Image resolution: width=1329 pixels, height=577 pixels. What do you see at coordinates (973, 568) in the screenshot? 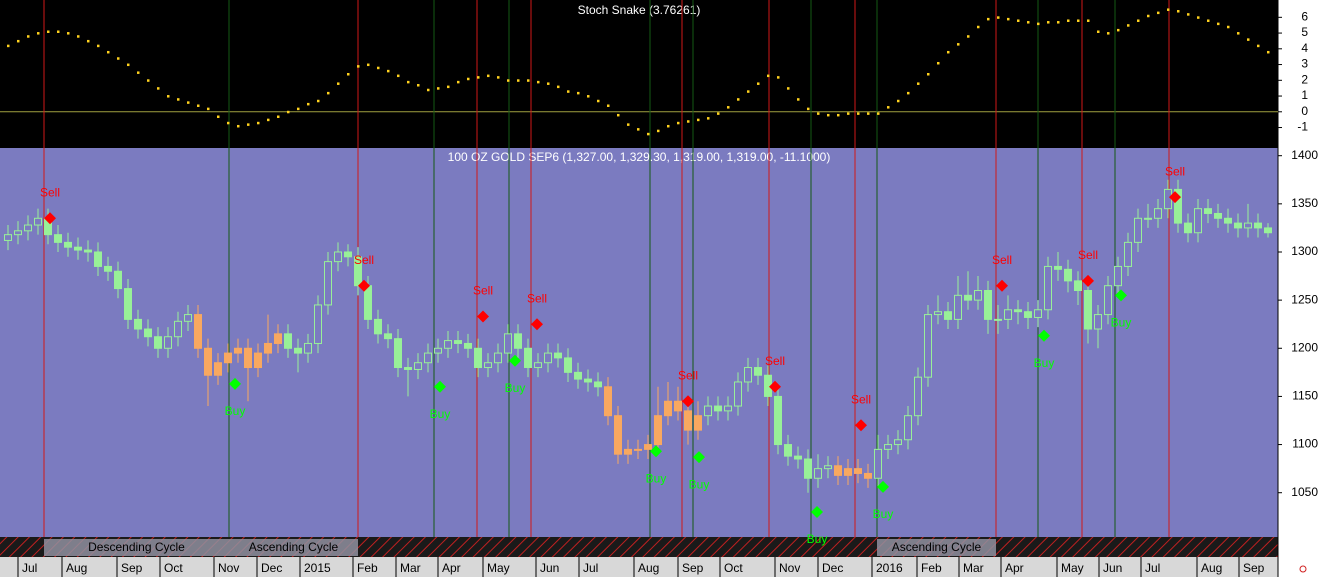
I see `x-tick-label: Mar` at bounding box center [973, 568].